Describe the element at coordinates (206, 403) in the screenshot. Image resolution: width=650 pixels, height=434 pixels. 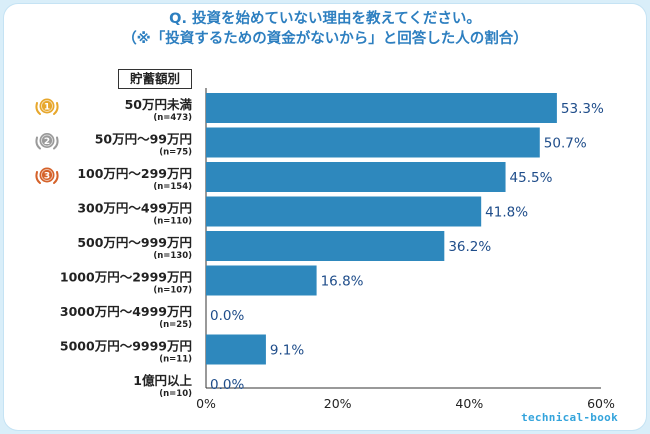
I see `x-tick-label: 0%` at that location.